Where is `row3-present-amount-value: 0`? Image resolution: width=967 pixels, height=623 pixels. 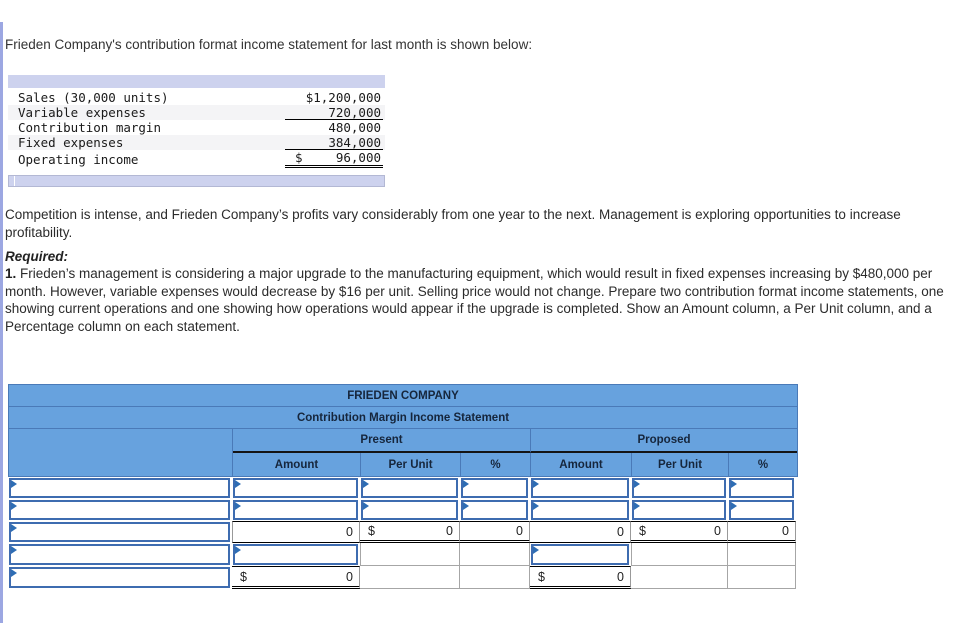 row3-present-amount-value: 0 is located at coordinates (296, 532).